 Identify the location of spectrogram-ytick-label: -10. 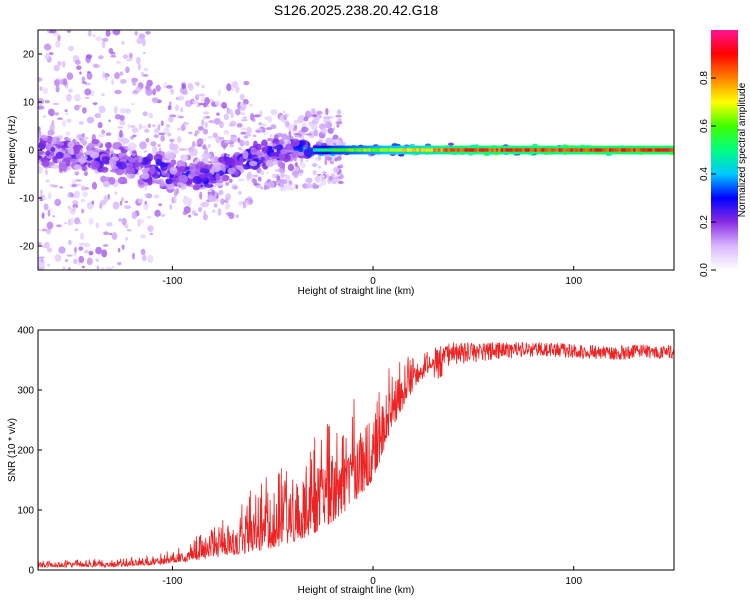
(27, 199).